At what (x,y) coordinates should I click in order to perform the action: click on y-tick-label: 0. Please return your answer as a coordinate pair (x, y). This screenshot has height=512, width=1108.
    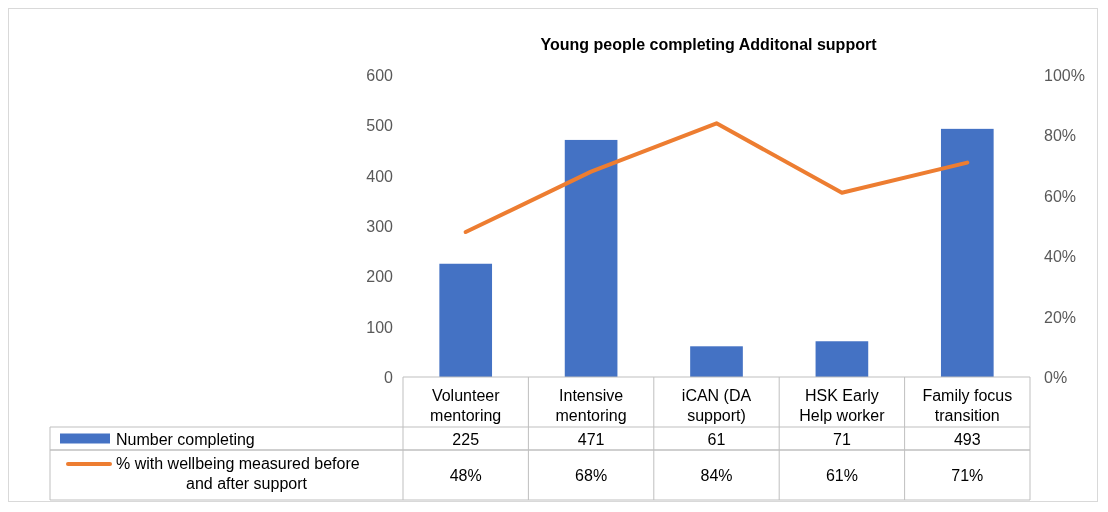
    Looking at the image, I should click on (389, 377).